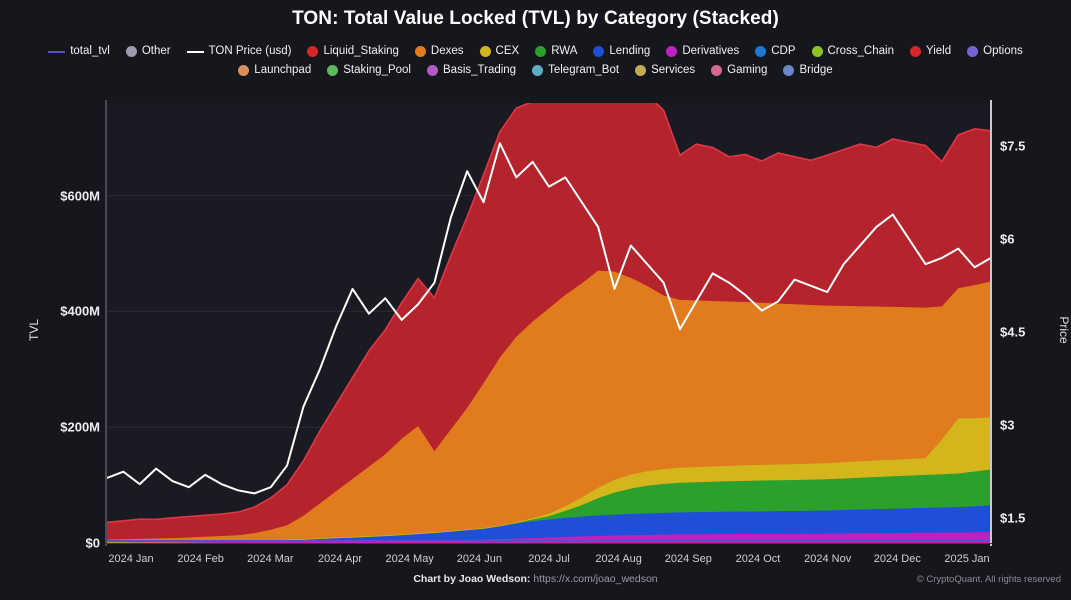  I want to click on area-rwa, so click(549, 505).